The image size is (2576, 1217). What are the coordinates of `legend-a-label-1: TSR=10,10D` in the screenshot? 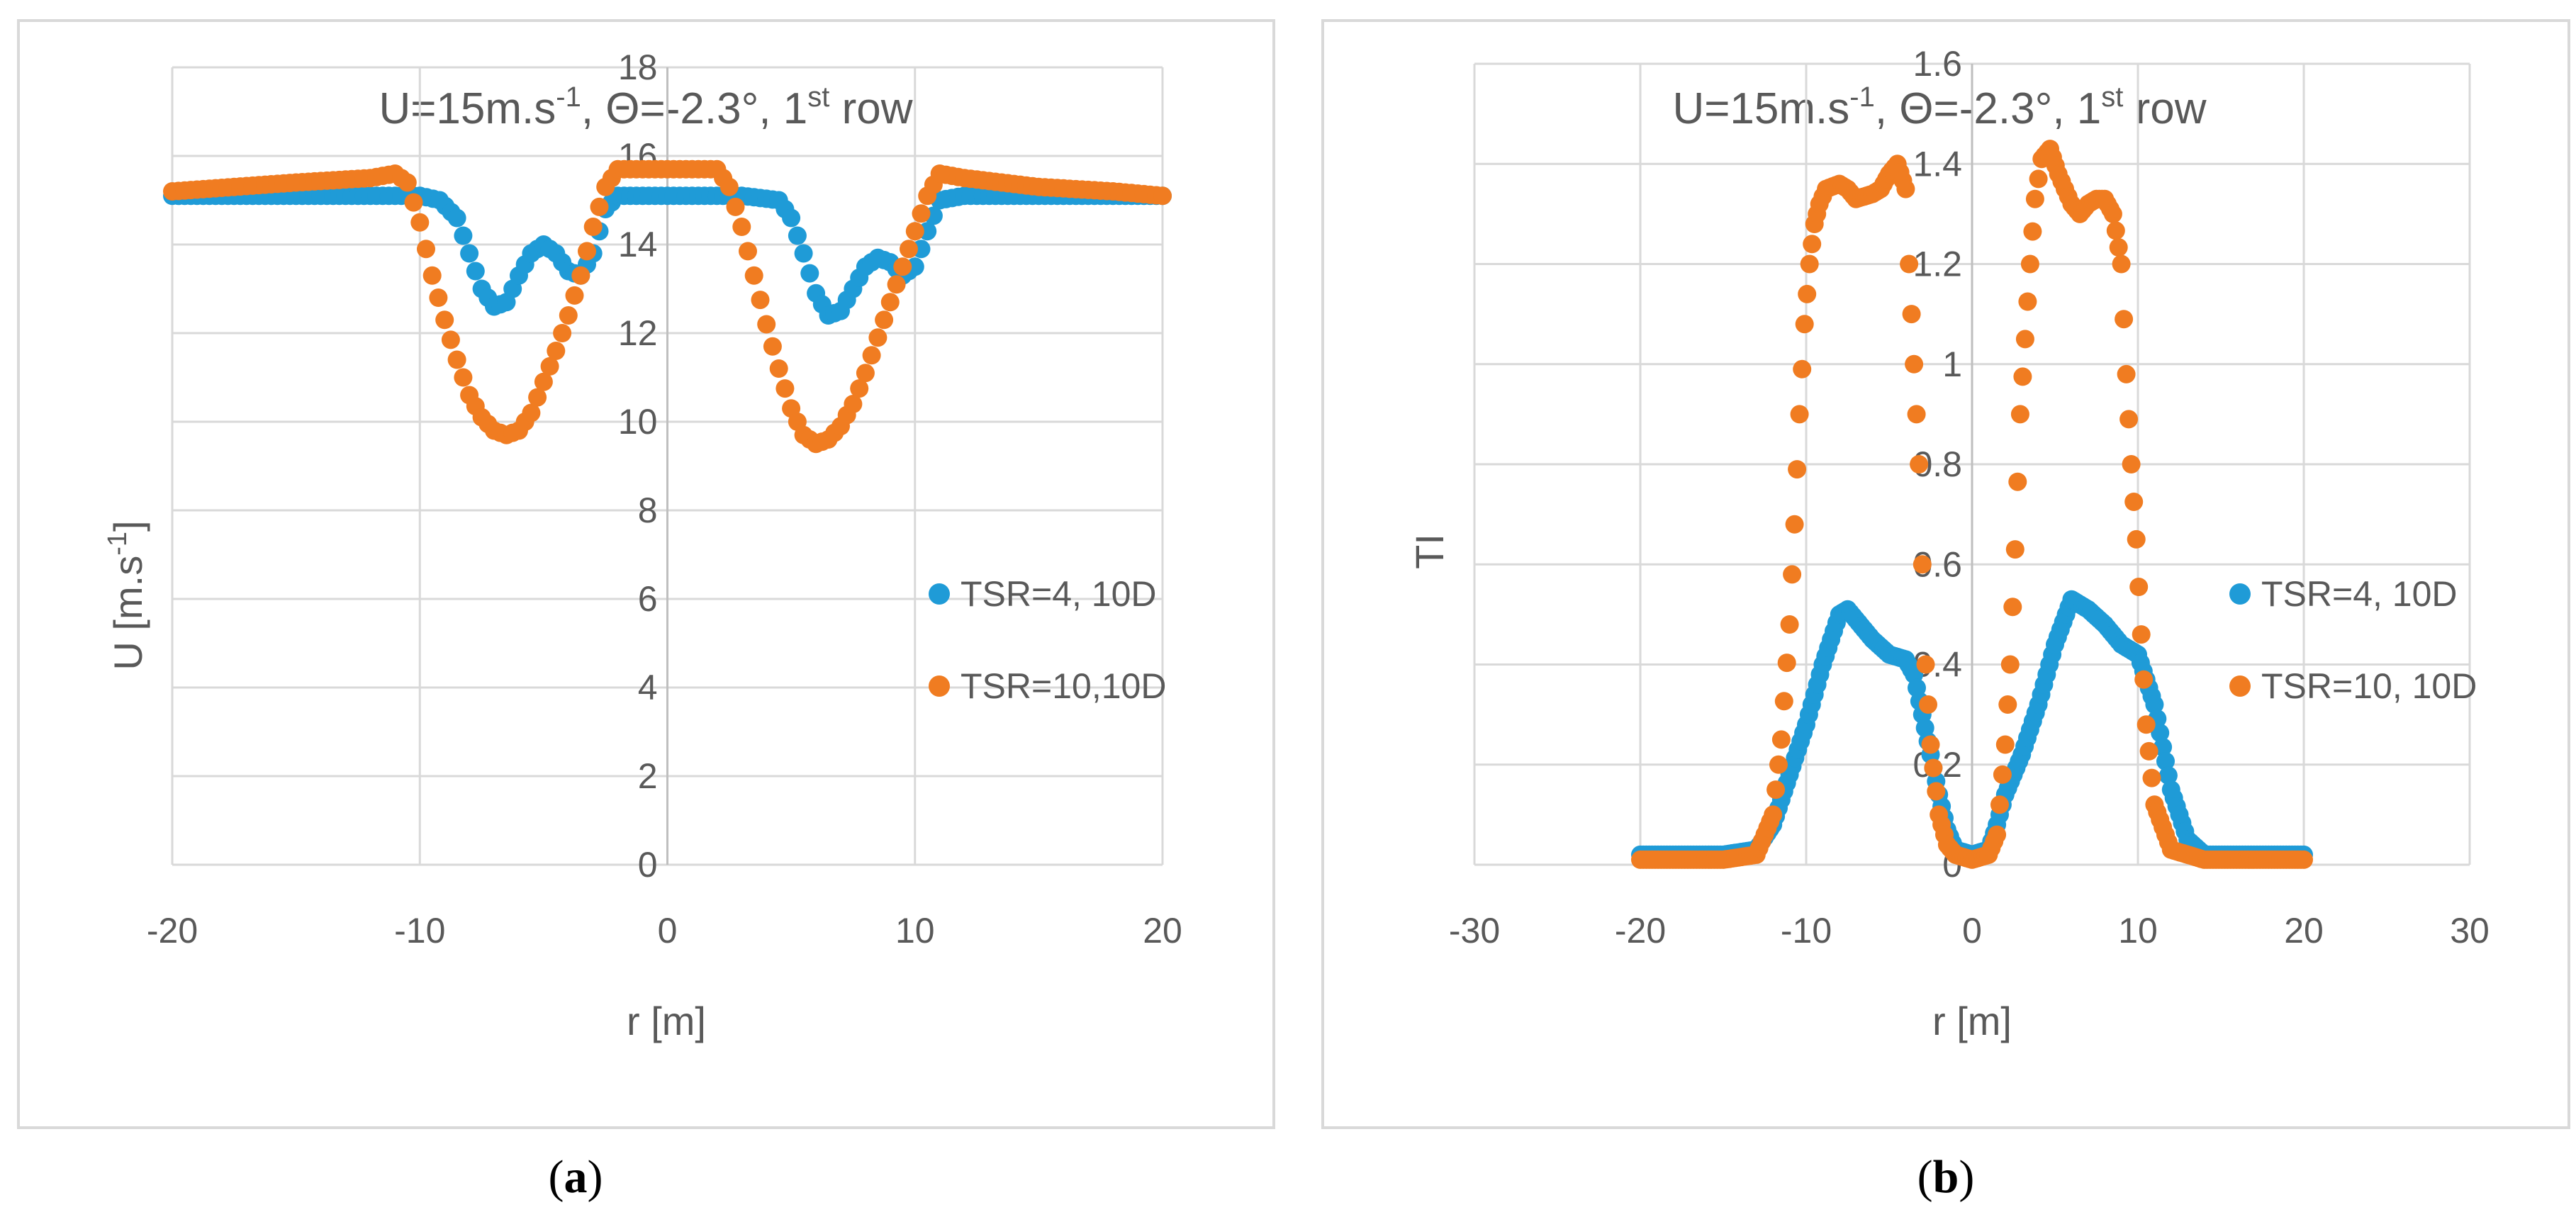 It's located at (1063, 686).